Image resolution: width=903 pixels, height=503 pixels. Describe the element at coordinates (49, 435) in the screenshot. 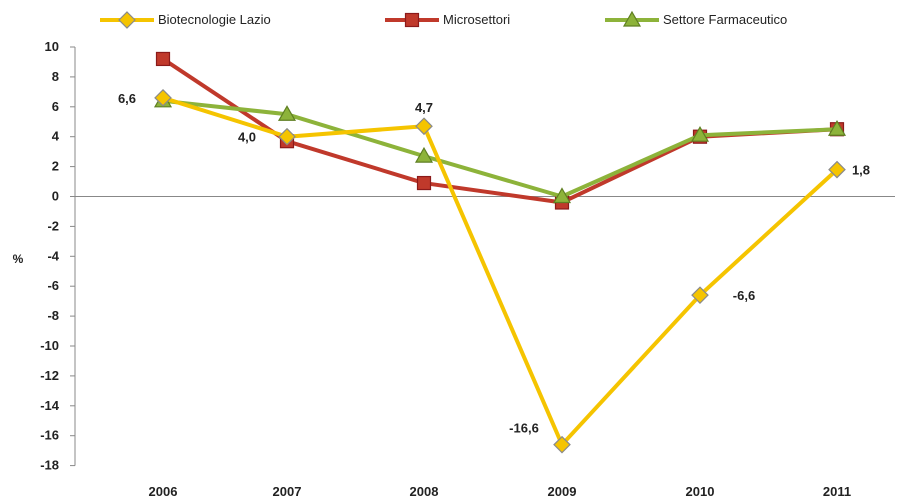

I see `y-tick-label: -16` at that location.